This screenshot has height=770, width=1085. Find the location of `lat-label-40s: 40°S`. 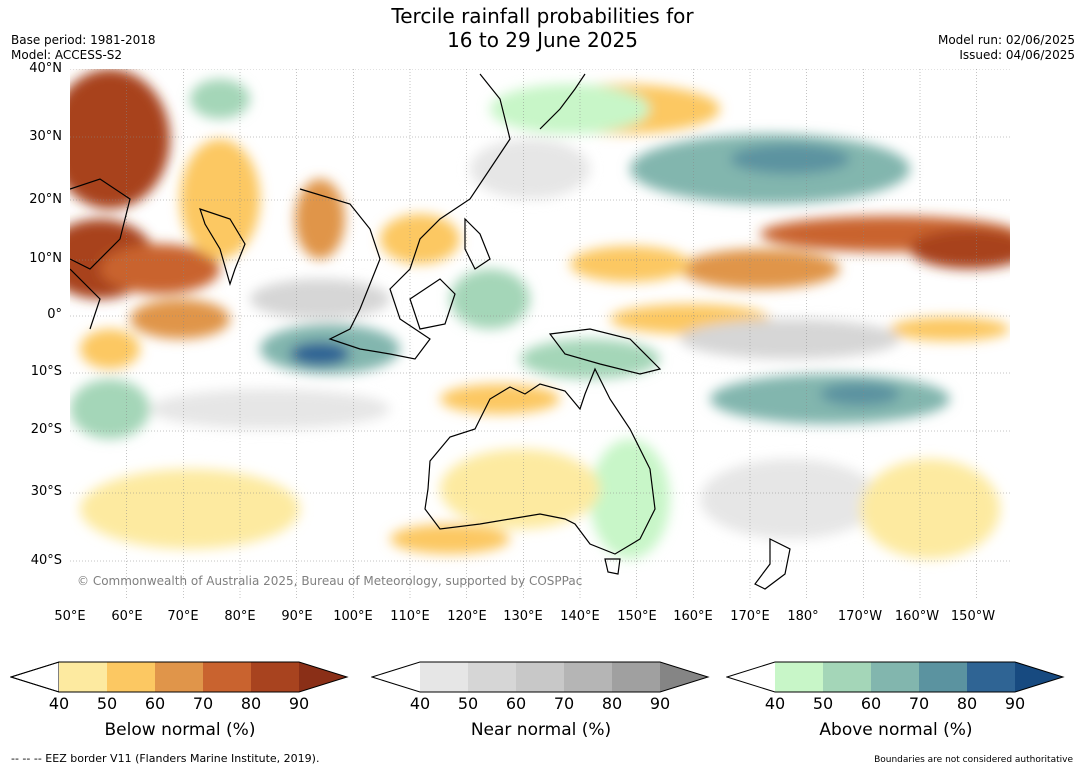

lat-label-40s: 40°S is located at coordinates (46, 560).